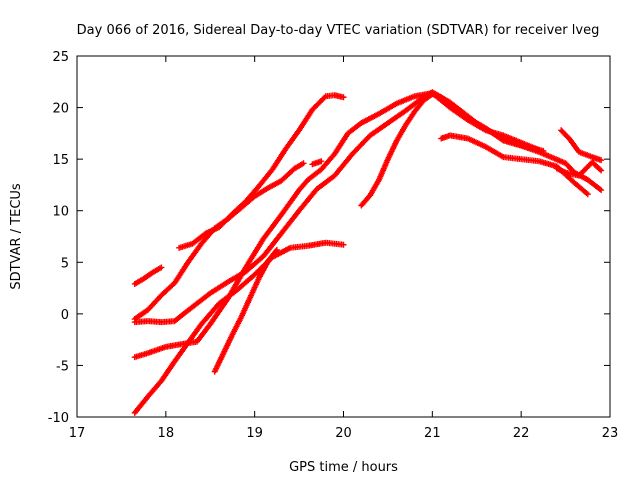  What do you see at coordinates (62, 366) in the screenshot?
I see `y-tick-label: -5` at bounding box center [62, 366].